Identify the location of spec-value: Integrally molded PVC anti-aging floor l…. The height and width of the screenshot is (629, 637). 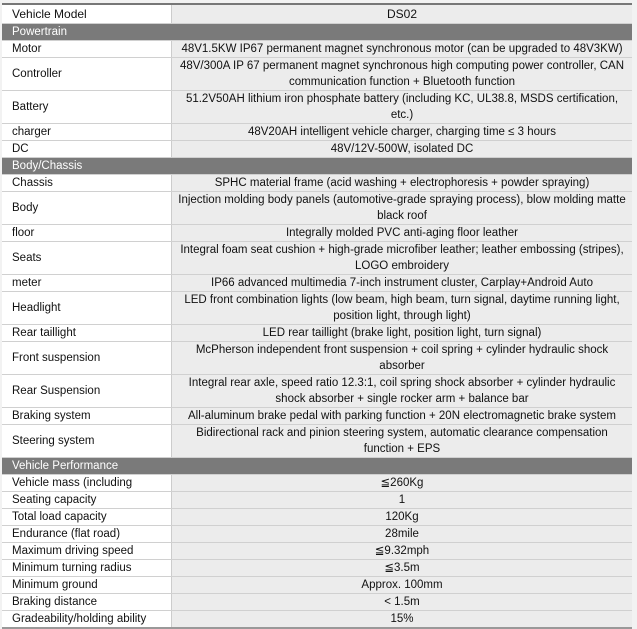
(401, 233).